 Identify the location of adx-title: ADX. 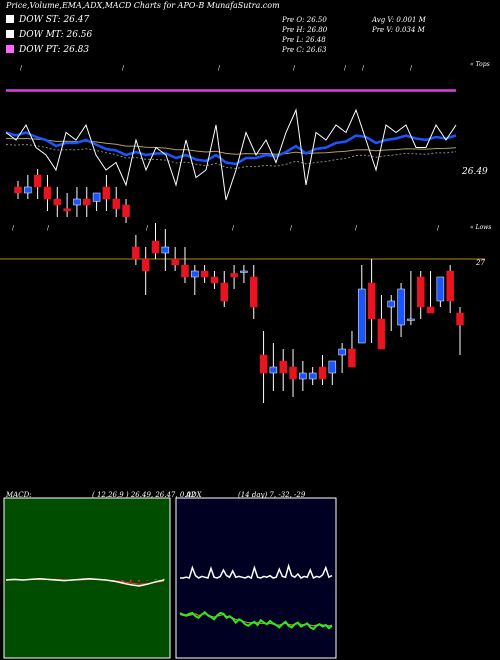
(194, 495).